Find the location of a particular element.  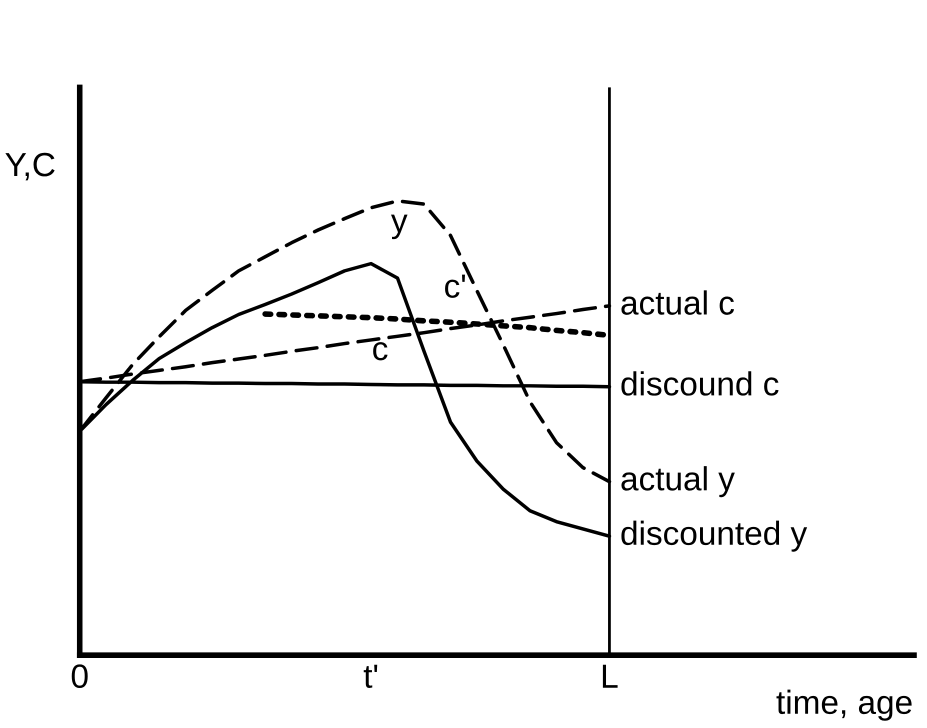

series-label: actual c is located at coordinates (677, 302).